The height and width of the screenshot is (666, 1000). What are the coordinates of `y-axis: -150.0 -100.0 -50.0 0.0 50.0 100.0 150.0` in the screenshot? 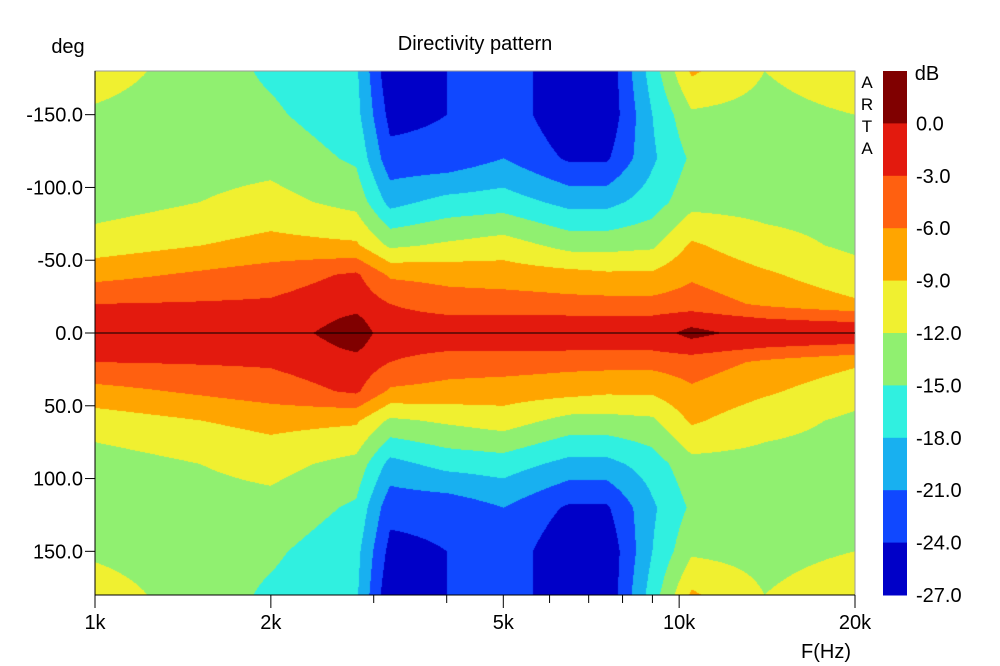 It's located at (61, 333).